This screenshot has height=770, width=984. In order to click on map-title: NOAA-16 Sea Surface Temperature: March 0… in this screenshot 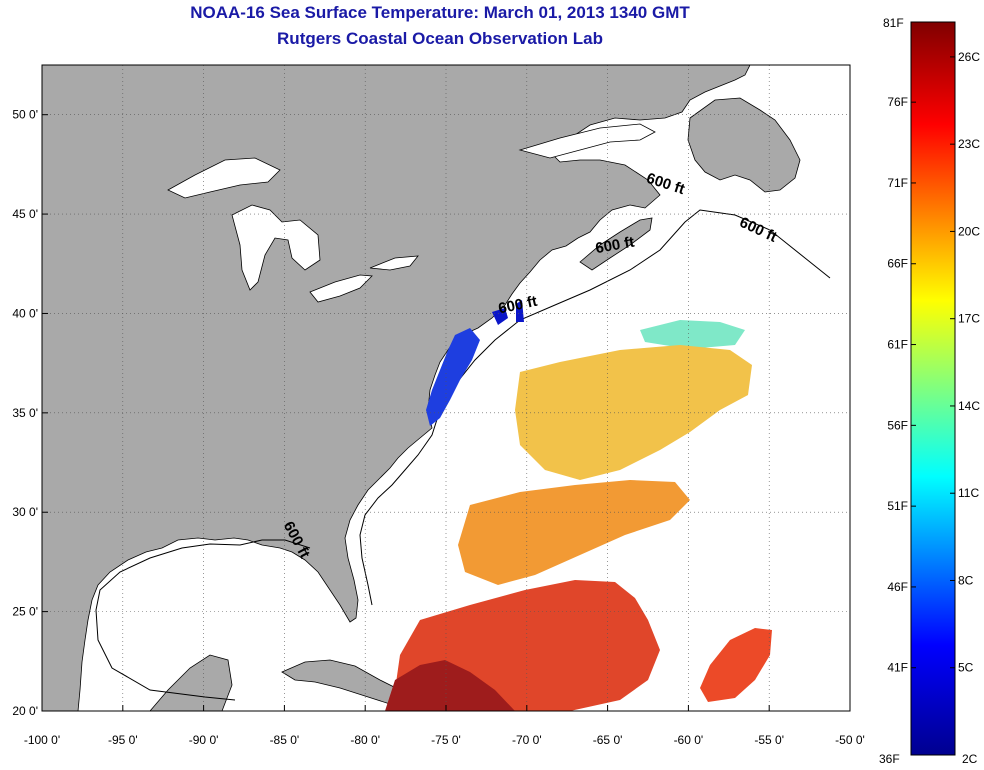, I will do `click(440, 12)`.